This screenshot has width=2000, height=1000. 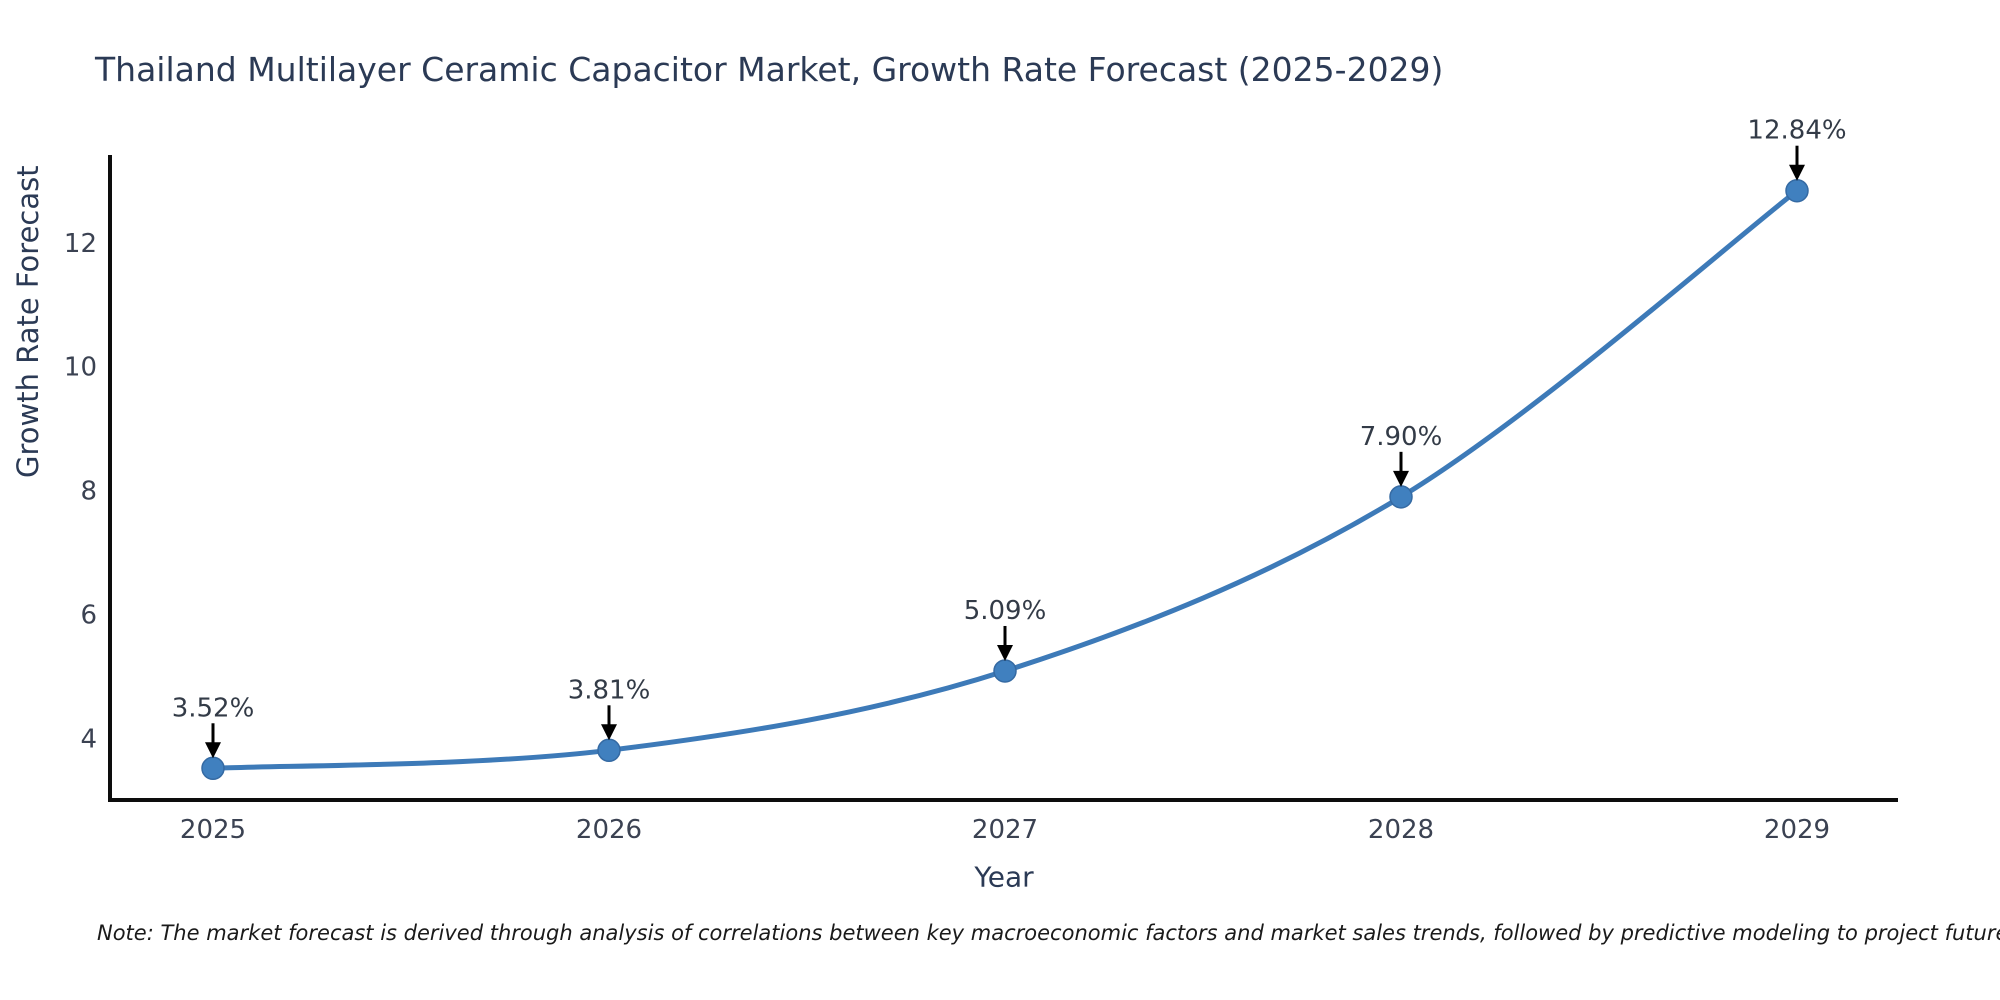 What do you see at coordinates (213, 830) in the screenshot?
I see `x-tick-label: 2025` at bounding box center [213, 830].